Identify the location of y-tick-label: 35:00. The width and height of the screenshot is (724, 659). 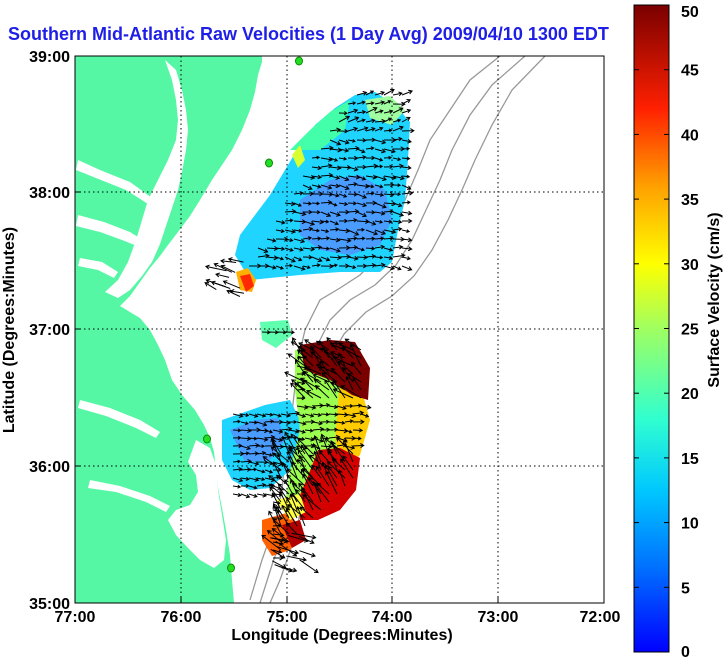
(49, 604).